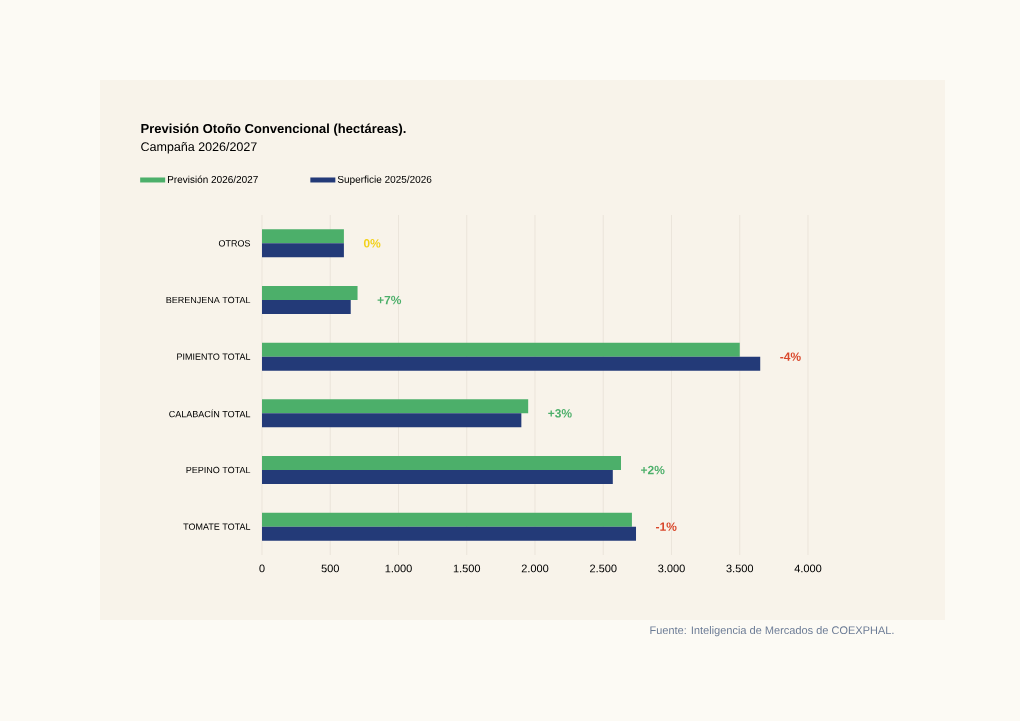 Image resolution: width=1020 pixels, height=721 pixels. What do you see at coordinates (384, 180) in the screenshot?
I see `legend-label: Superficie 2025/2026` at bounding box center [384, 180].